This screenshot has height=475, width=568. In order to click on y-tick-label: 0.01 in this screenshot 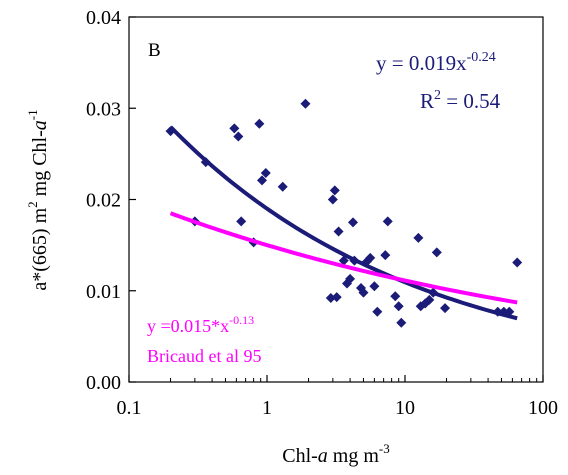, I will do `click(103, 292)`.